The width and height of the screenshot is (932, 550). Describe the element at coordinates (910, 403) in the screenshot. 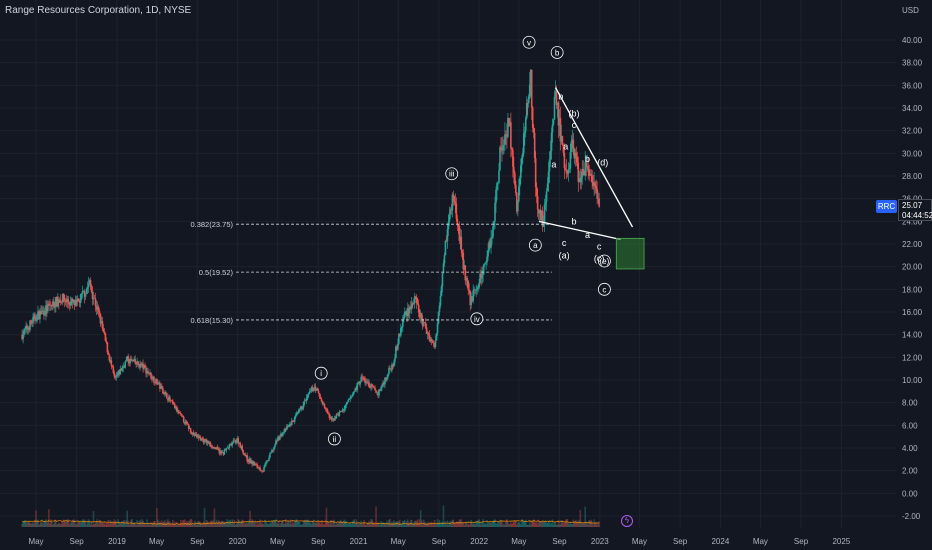

I see `y-tick-label: 8.00` at that location.